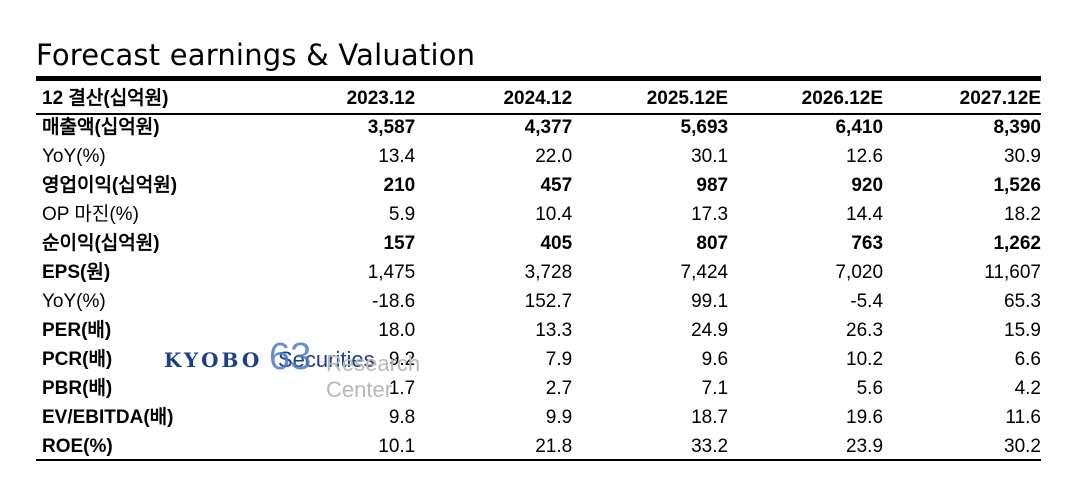 The height and width of the screenshot is (481, 1090). What do you see at coordinates (1027, 388) in the screenshot?
I see `row-value: 4.2` at bounding box center [1027, 388].